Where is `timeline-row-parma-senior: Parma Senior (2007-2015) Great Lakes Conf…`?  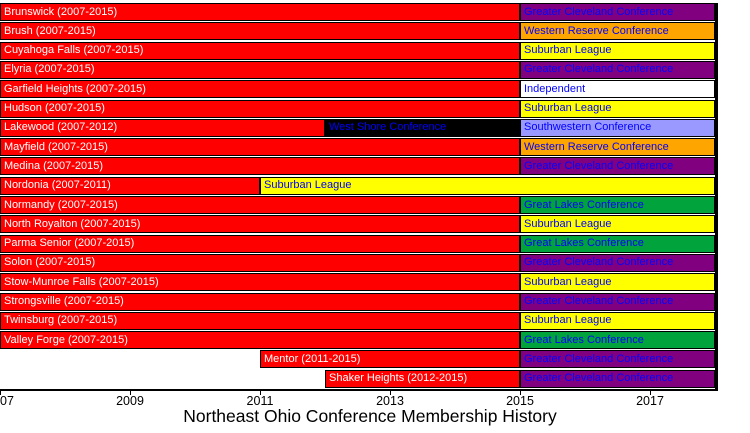 timeline-row-parma-senior: Parma Senior (2007-2015) Great Lakes Conf… is located at coordinates (357, 243).